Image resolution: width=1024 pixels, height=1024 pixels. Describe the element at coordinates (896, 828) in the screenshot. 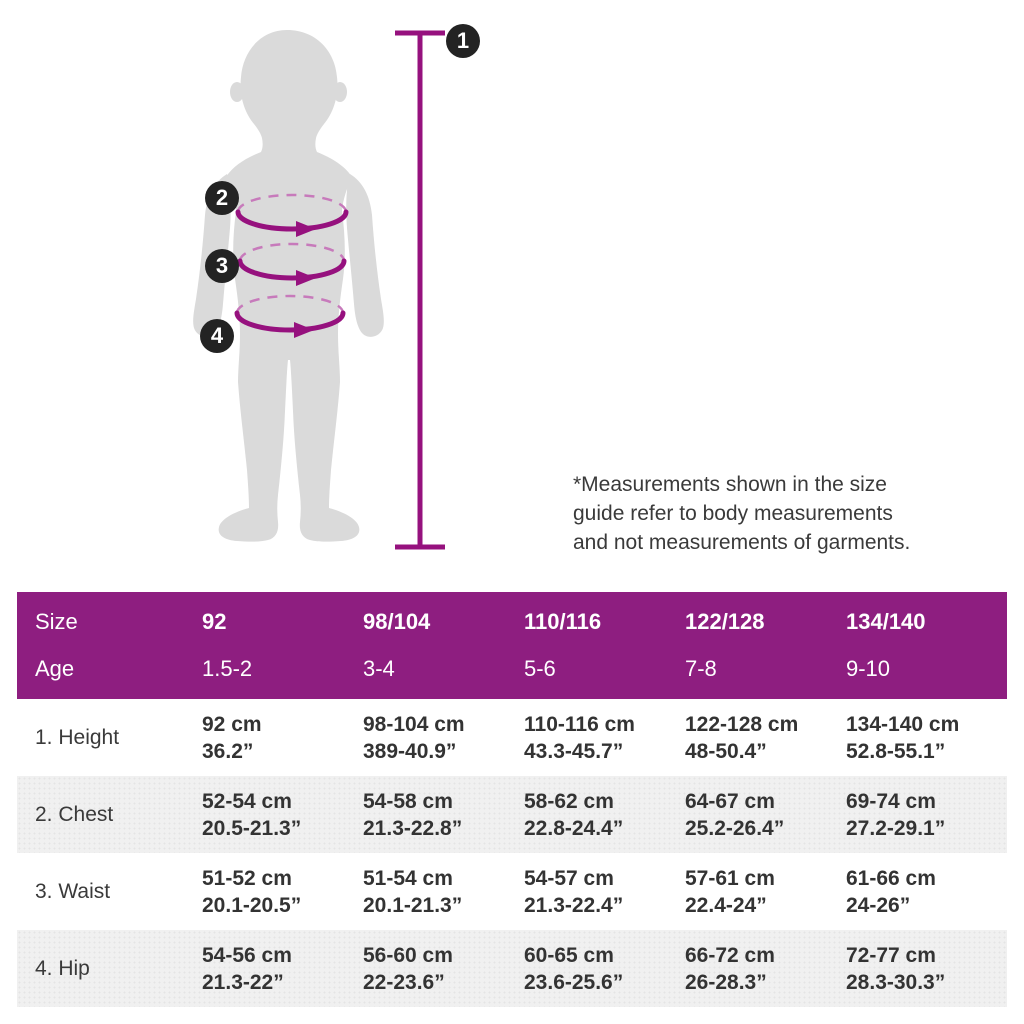

I see `inch-value: 27.2-29.1”` at that location.